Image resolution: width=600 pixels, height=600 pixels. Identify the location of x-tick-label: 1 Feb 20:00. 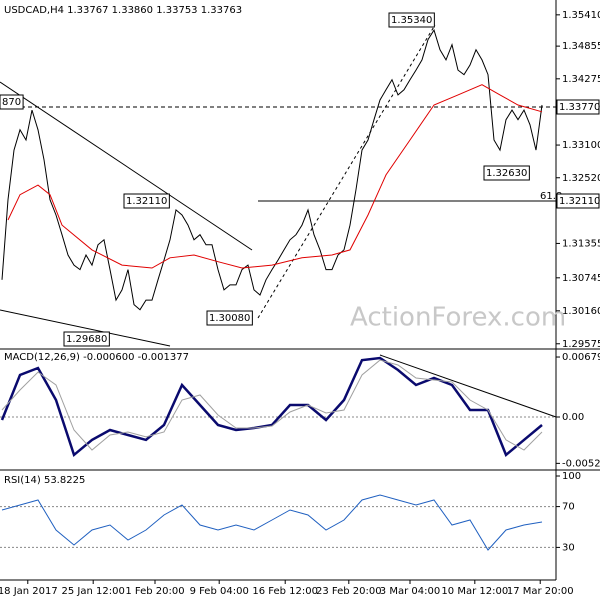
(154, 591).